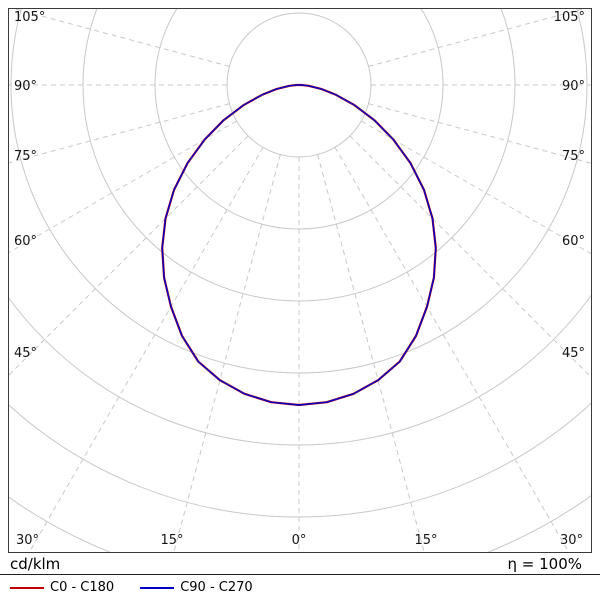 The height and width of the screenshot is (600, 600). Describe the element at coordinates (157, 588) in the screenshot. I see `c90-c270-line-icon` at that location.